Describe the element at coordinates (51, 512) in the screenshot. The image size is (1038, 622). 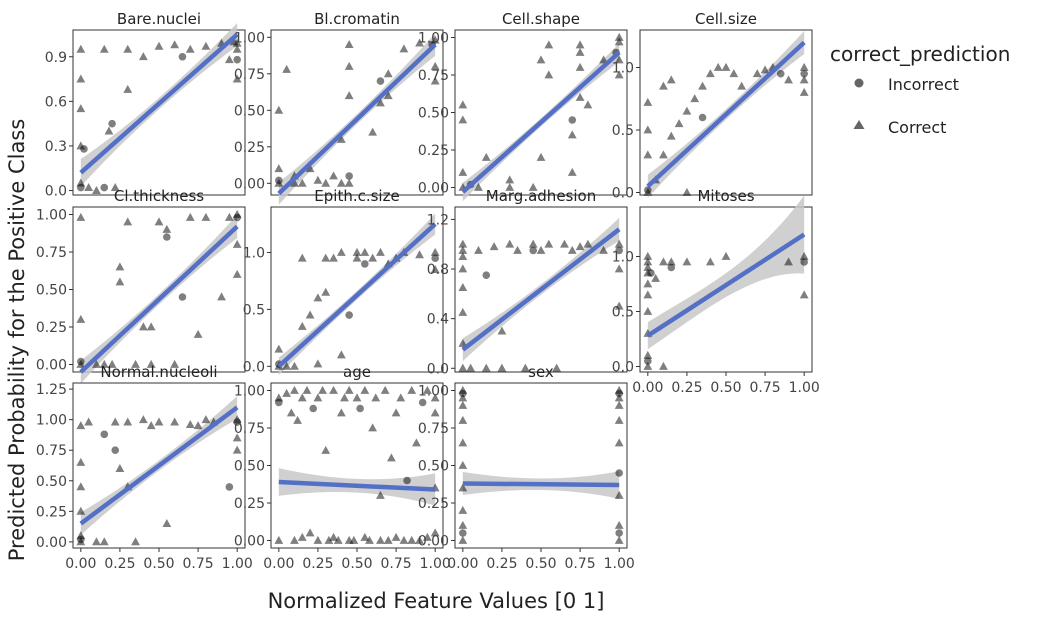
I see `y-tick-label: 0.25` at that location.